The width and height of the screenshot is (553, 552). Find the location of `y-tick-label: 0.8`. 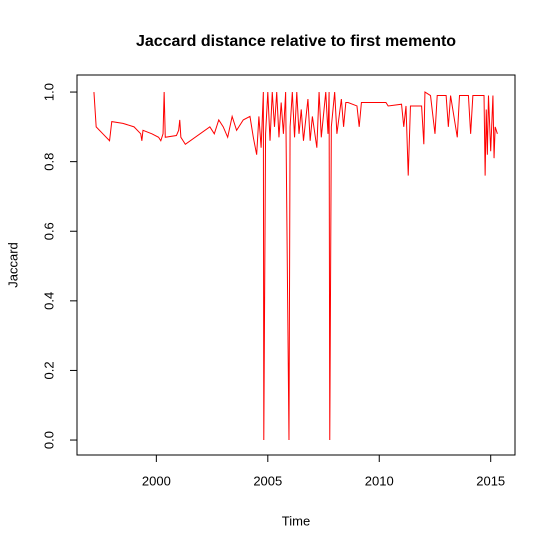

y-tick-label: 0.8 is located at coordinates (48, 162).